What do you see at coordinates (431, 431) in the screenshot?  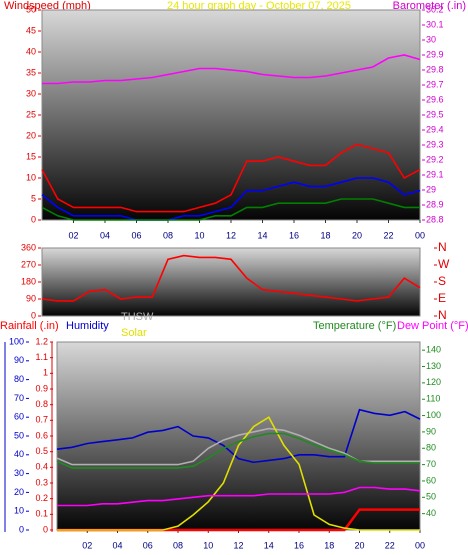 I see `y2-tick-label: 90` at bounding box center [431, 431].